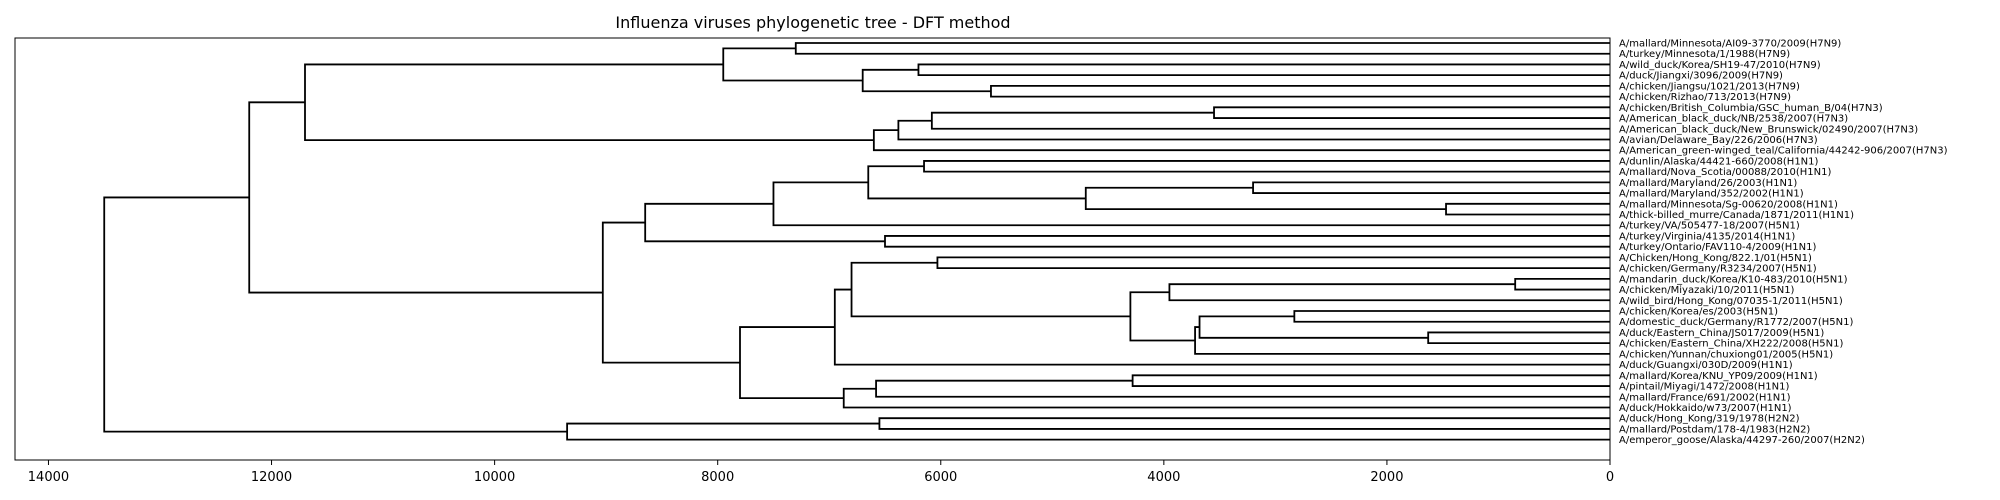 This screenshot has width=2000, height=500. What do you see at coordinates (1736, 322) in the screenshot?
I see `leaf-label: A/domestic_duck/Germany/R1772/2007(H5N1)` at bounding box center [1736, 322].